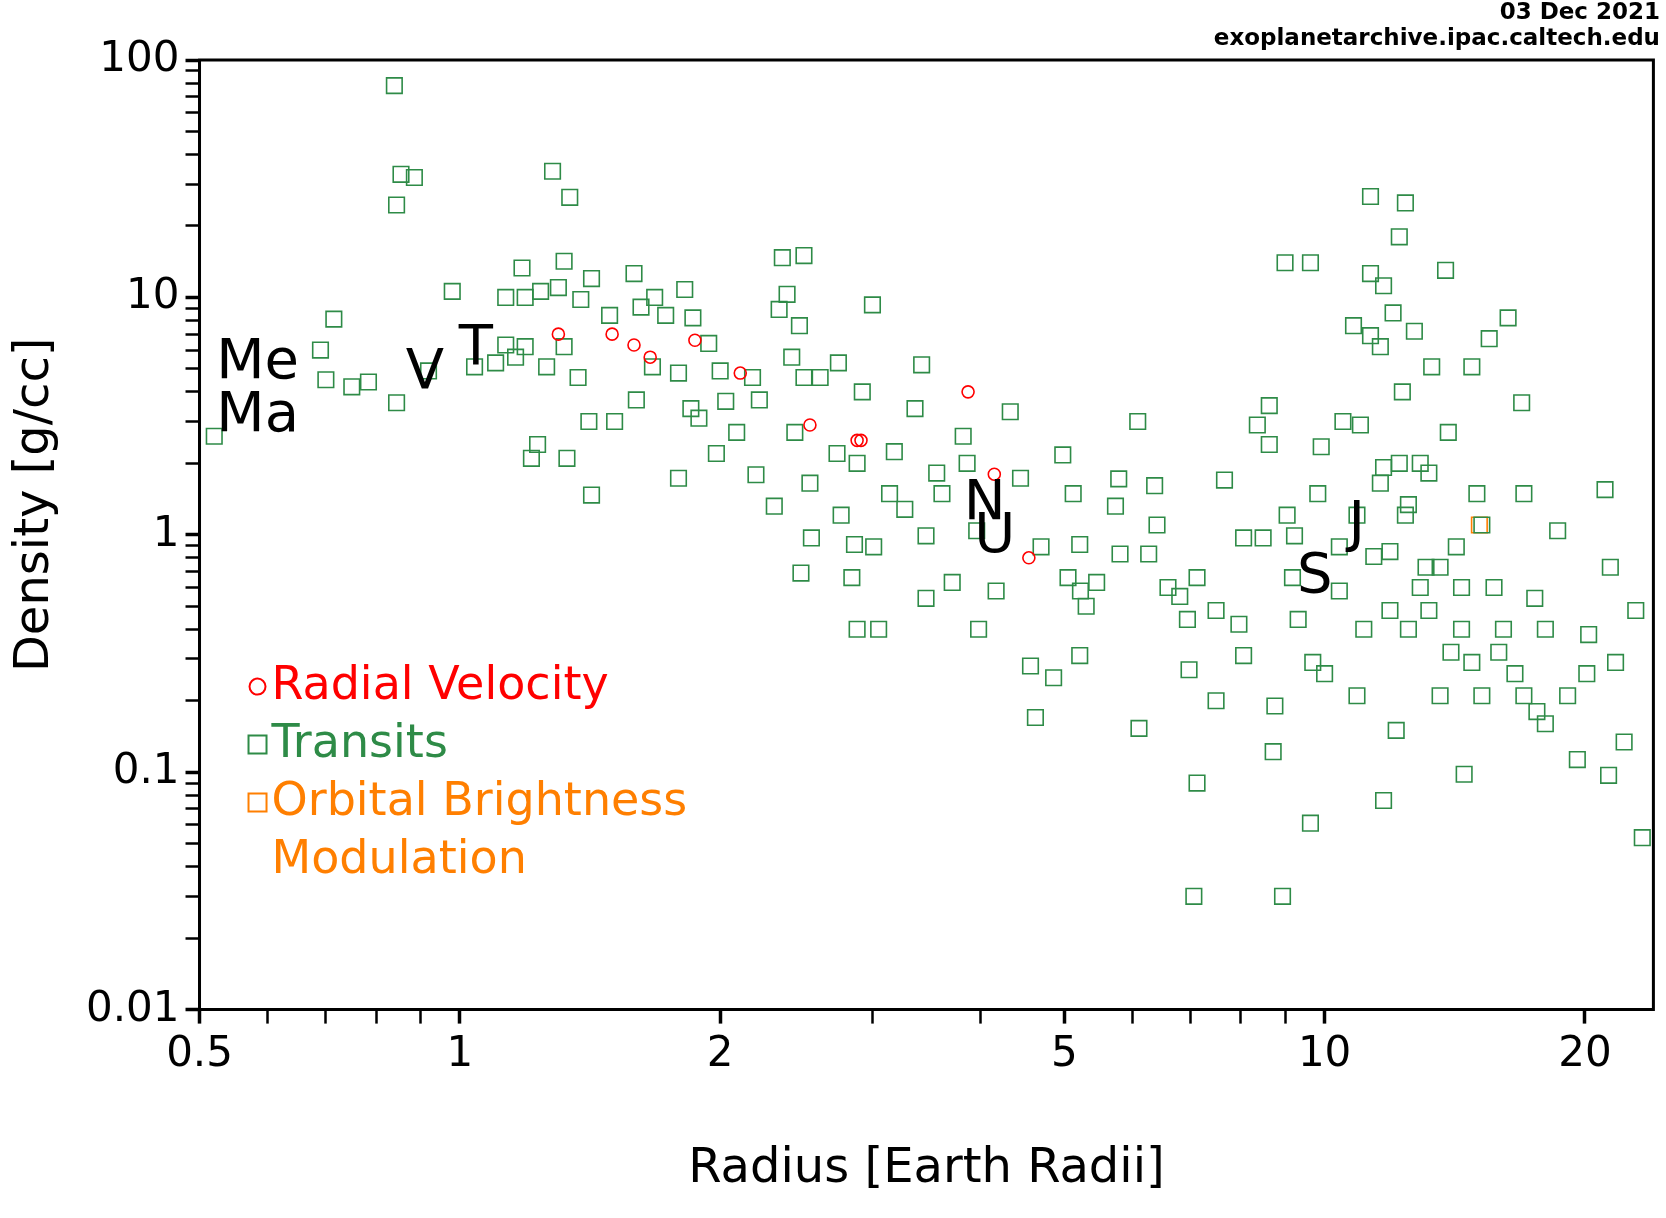 The width and height of the screenshot is (1666, 1218). What do you see at coordinates (146, 769) in the screenshot?
I see `y-tick-label: 0.1` at bounding box center [146, 769].